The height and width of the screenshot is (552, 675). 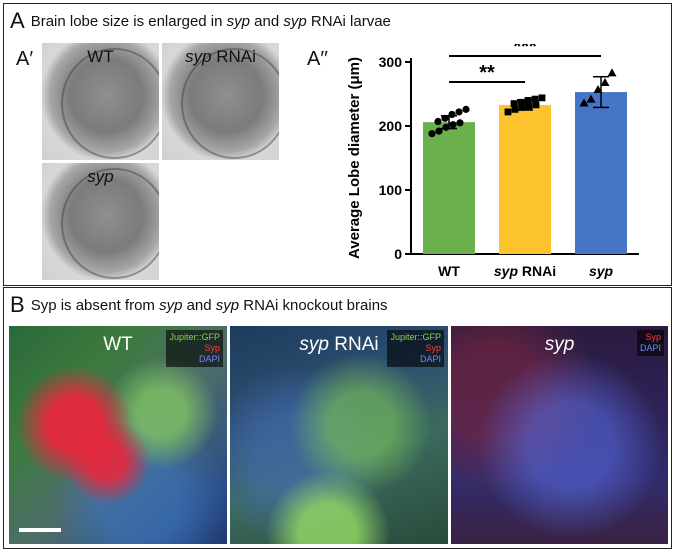 I want to click on brightfield-image-wt: WT, so click(x=100, y=101).